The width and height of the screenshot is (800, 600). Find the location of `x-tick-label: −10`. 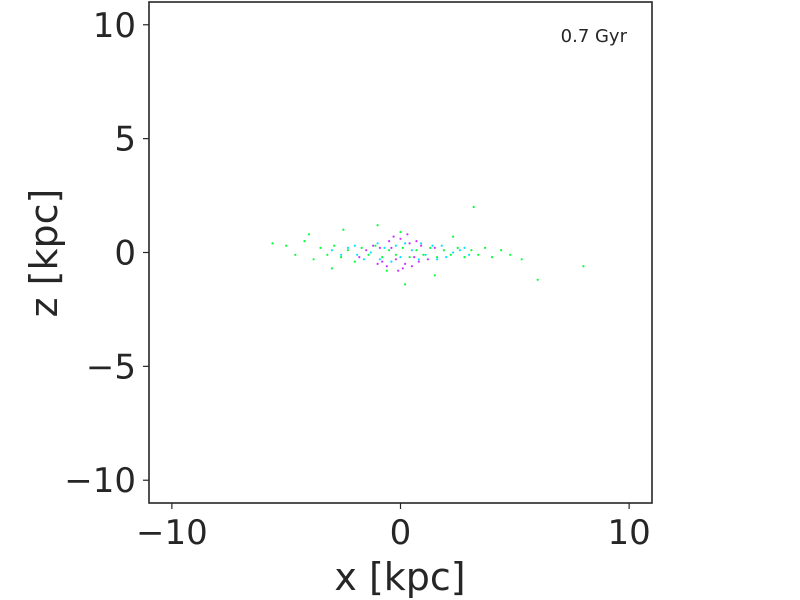

x-tick-label: −10 is located at coordinates (172, 533).